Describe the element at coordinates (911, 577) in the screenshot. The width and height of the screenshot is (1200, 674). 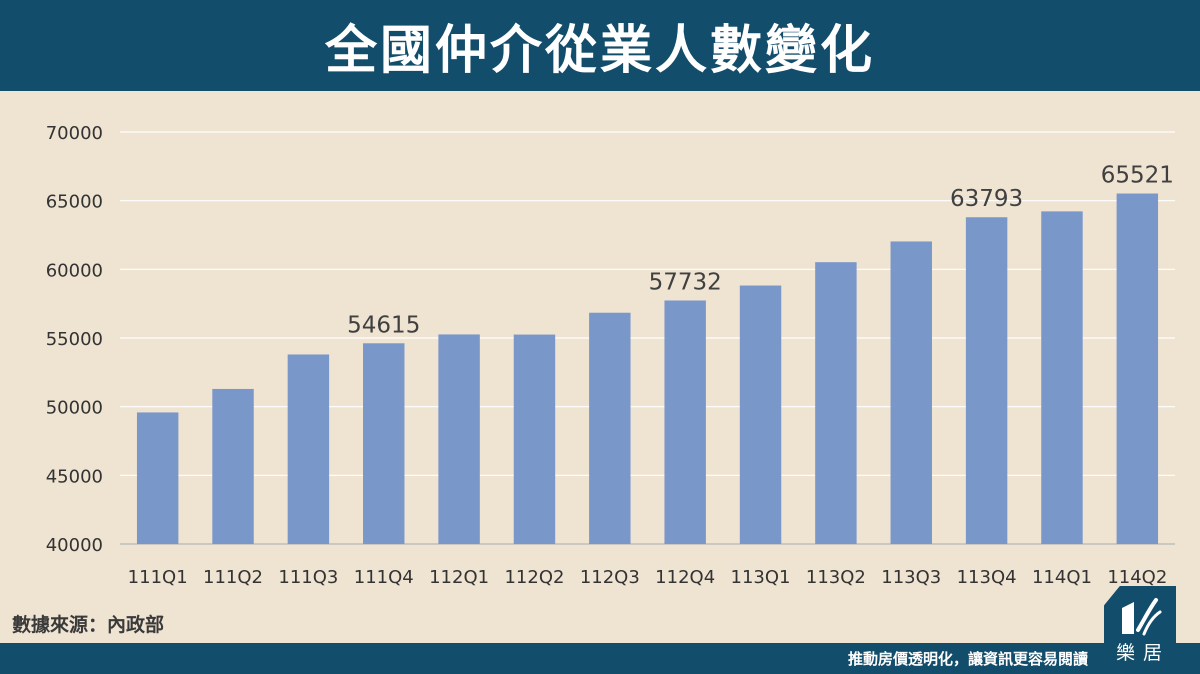
I see `x-tick-label: 113Q3` at that location.